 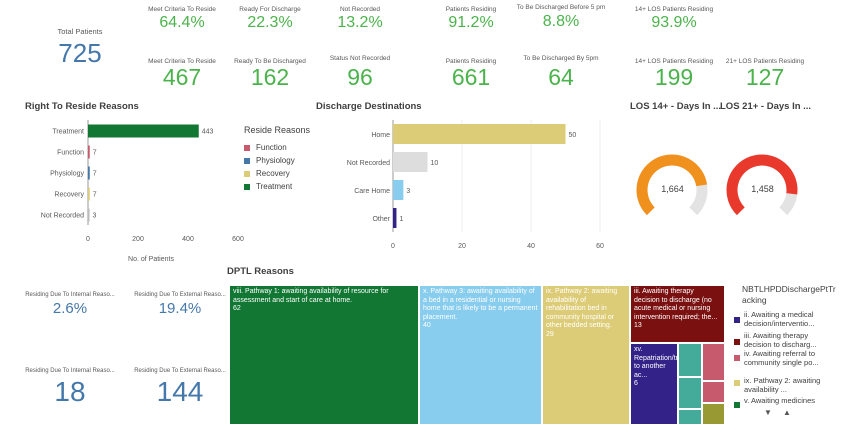 What do you see at coordinates (275, 160) in the screenshot?
I see `reside-legend-item: Physiology` at bounding box center [275, 160].